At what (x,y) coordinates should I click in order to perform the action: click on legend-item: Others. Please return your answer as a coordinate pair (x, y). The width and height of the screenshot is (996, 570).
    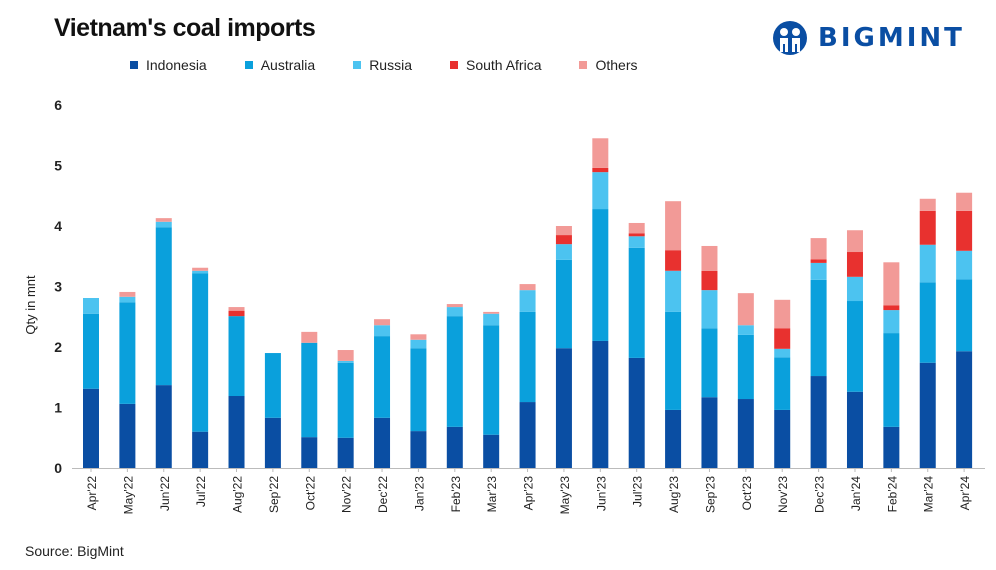
    Looking at the image, I should click on (608, 65).